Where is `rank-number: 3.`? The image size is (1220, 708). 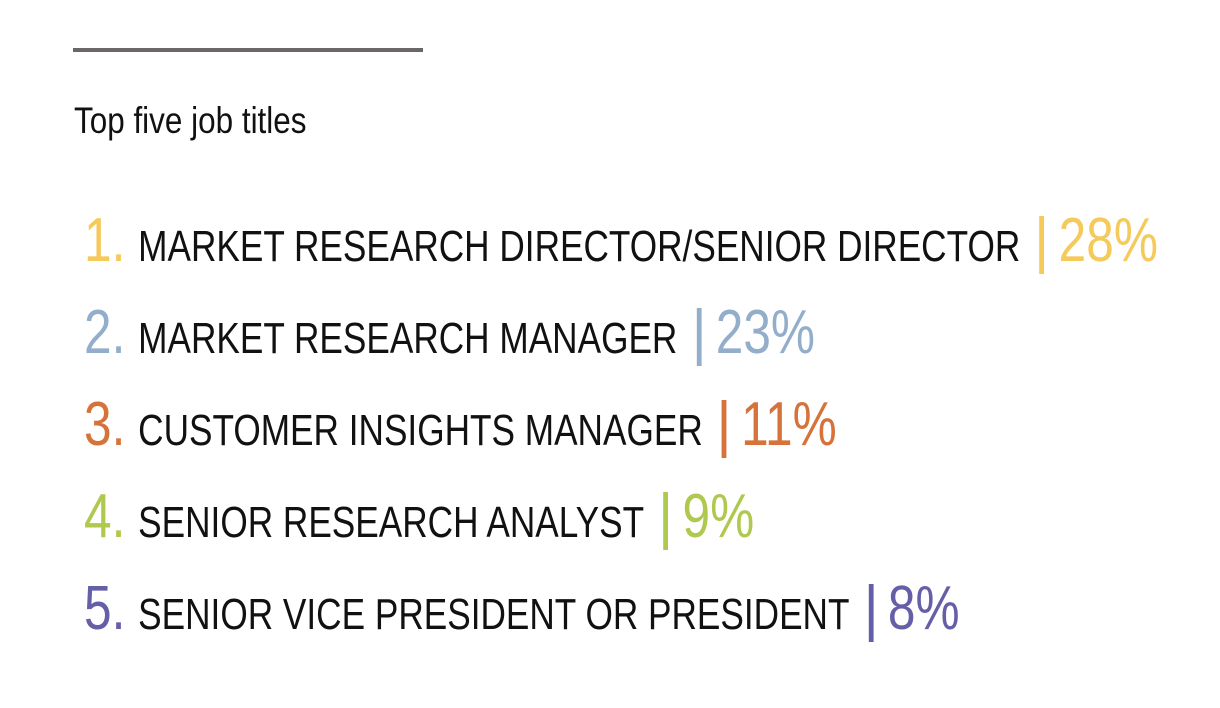 rank-number: 3. is located at coordinates (105, 424).